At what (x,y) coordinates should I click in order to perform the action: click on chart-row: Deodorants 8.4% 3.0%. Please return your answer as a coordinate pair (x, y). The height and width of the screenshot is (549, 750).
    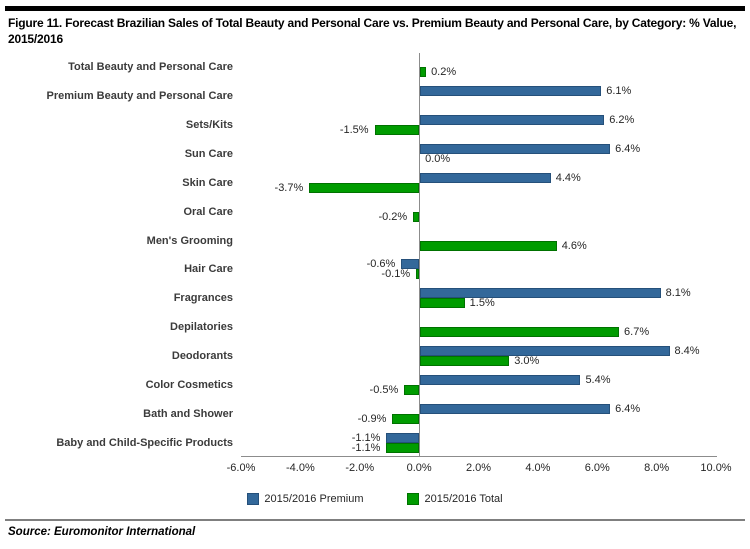
    Looking at the image, I should click on (375, 356).